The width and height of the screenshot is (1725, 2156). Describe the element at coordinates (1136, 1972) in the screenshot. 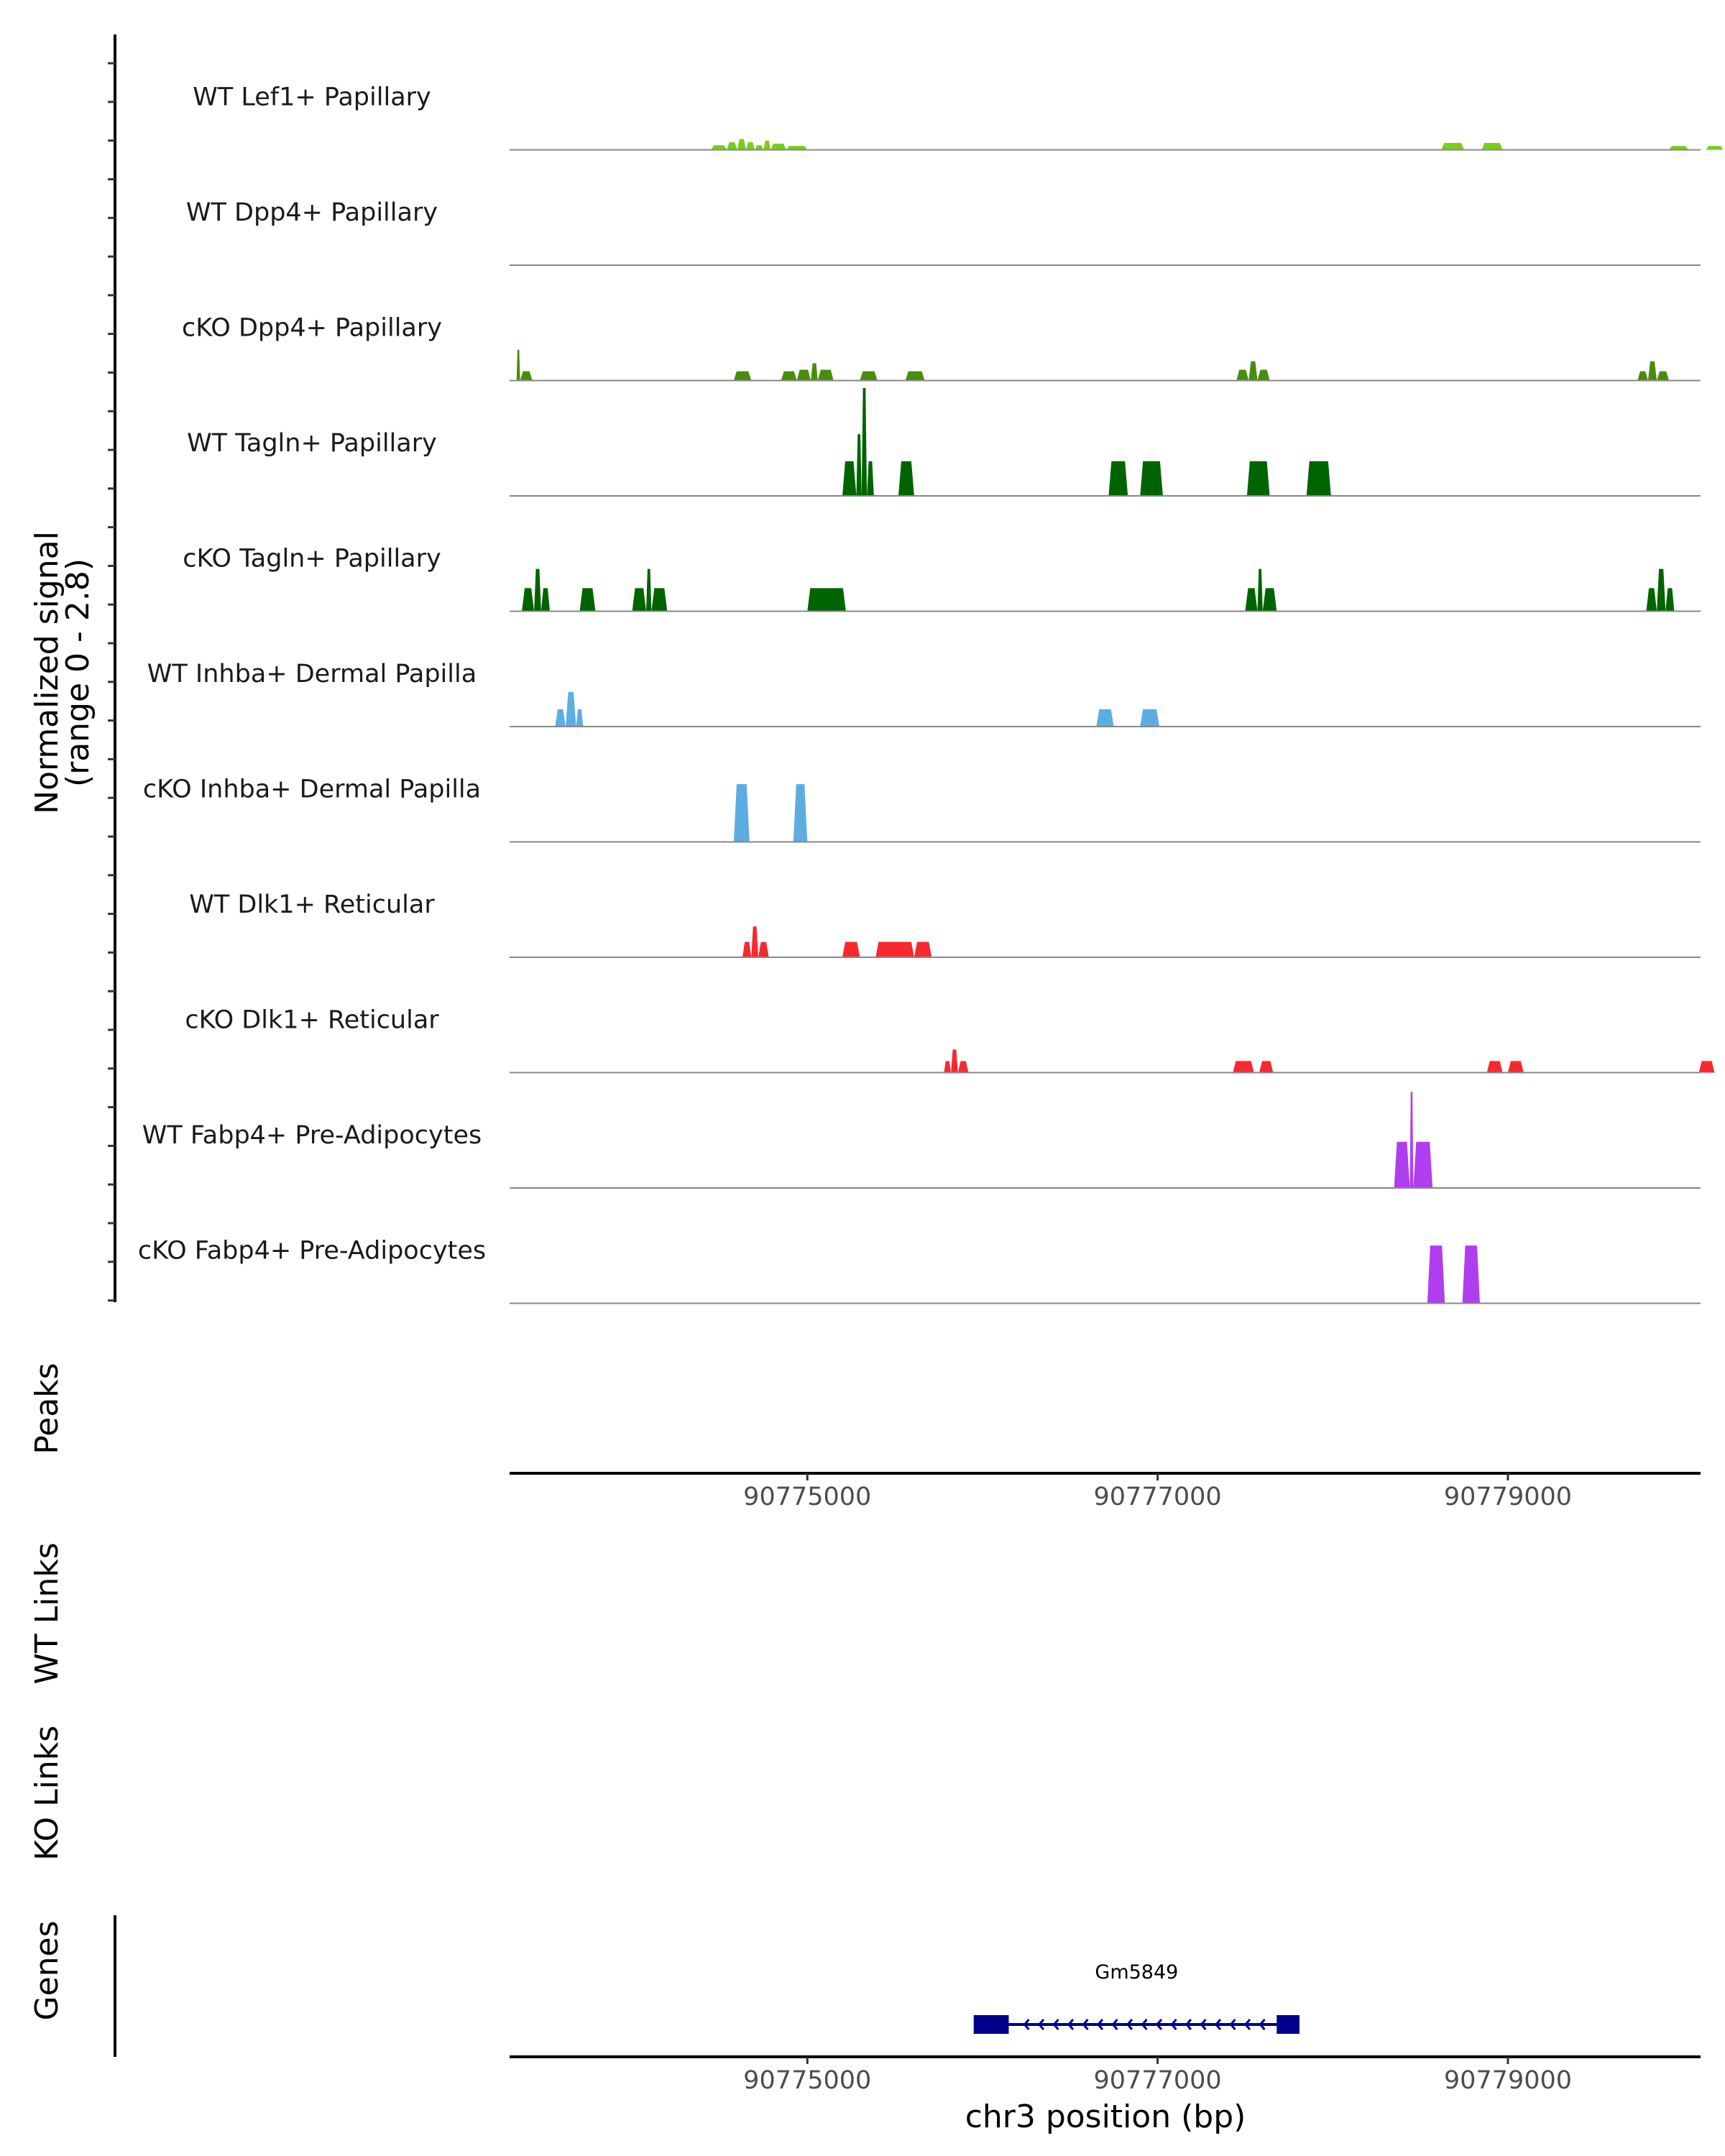

I see `gene-label: Gm5849` at that location.